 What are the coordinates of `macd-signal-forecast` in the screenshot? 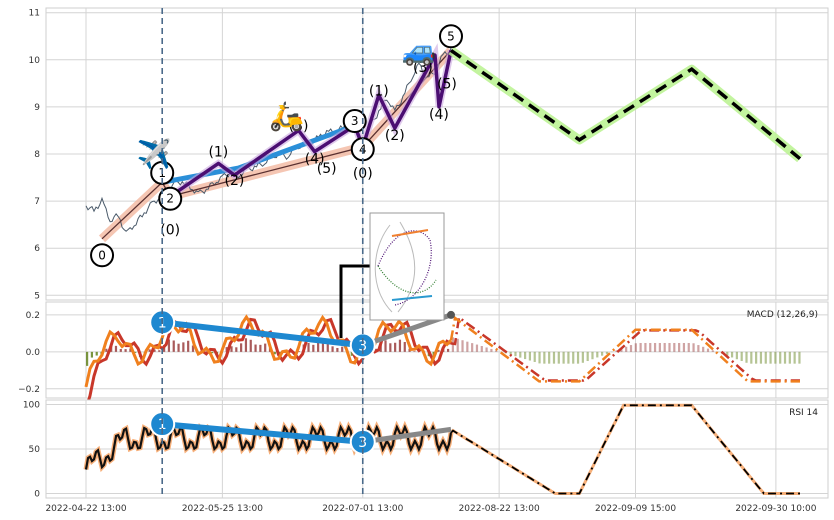 It's located at (625, 348).